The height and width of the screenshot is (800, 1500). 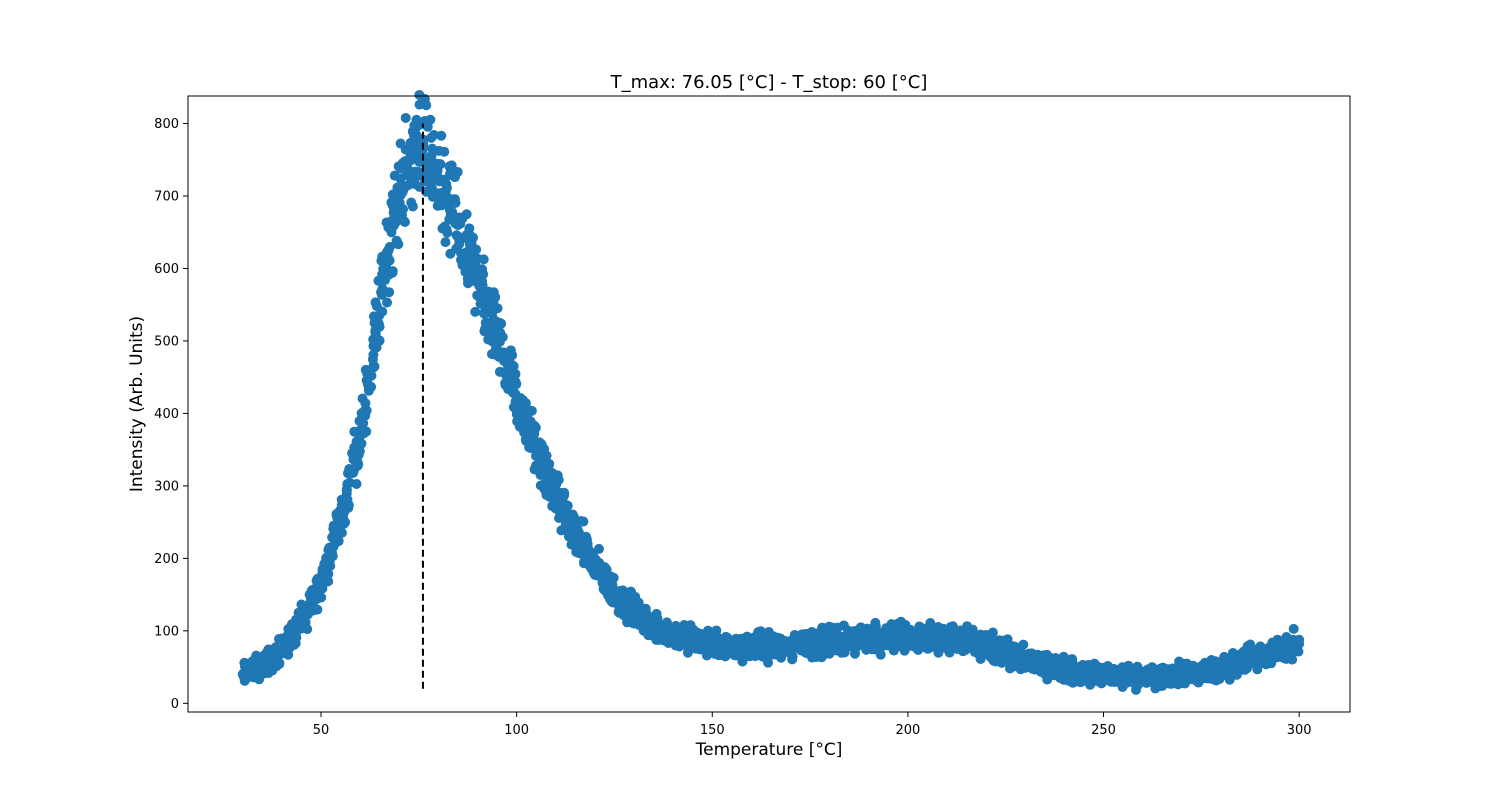 What do you see at coordinates (769, 82) in the screenshot?
I see `chart-title: T_max: 76.05 [°C] - T_stop: 60 [°C]` at bounding box center [769, 82].